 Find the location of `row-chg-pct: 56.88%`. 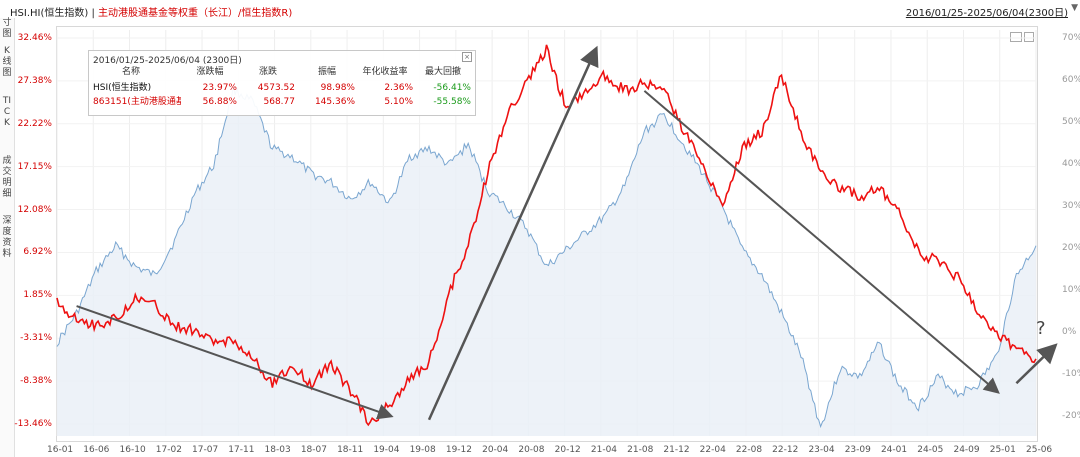

row-chg-pct: 56.88% is located at coordinates (219, 102).